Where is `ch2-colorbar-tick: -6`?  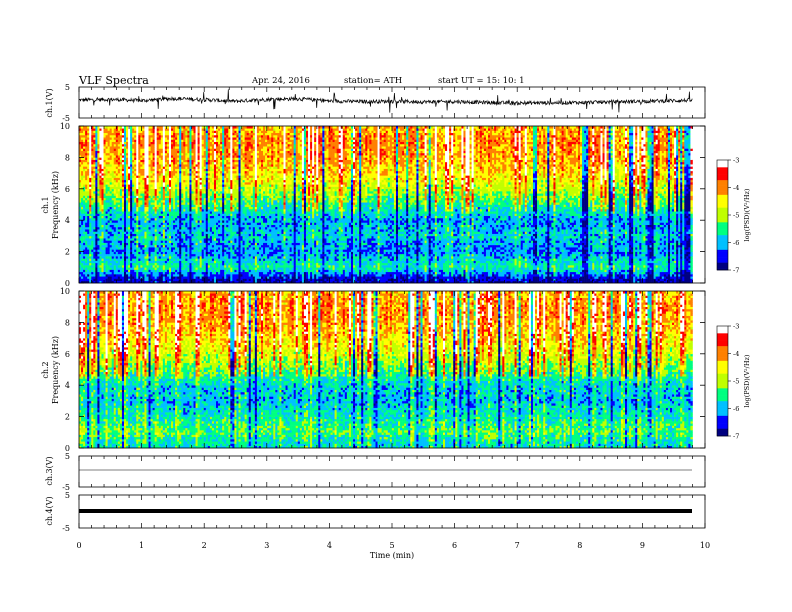
ch2-colorbar-tick: -6 is located at coordinates (736, 409).